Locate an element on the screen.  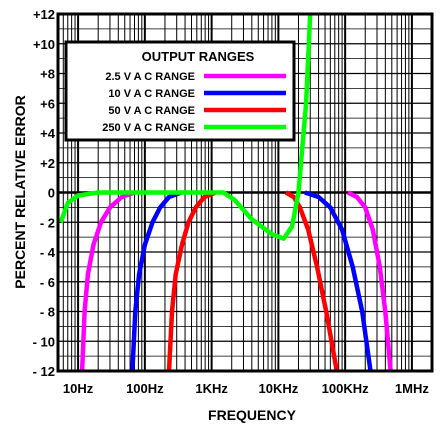
y-tick-label: - 10 is located at coordinates (44, 341).